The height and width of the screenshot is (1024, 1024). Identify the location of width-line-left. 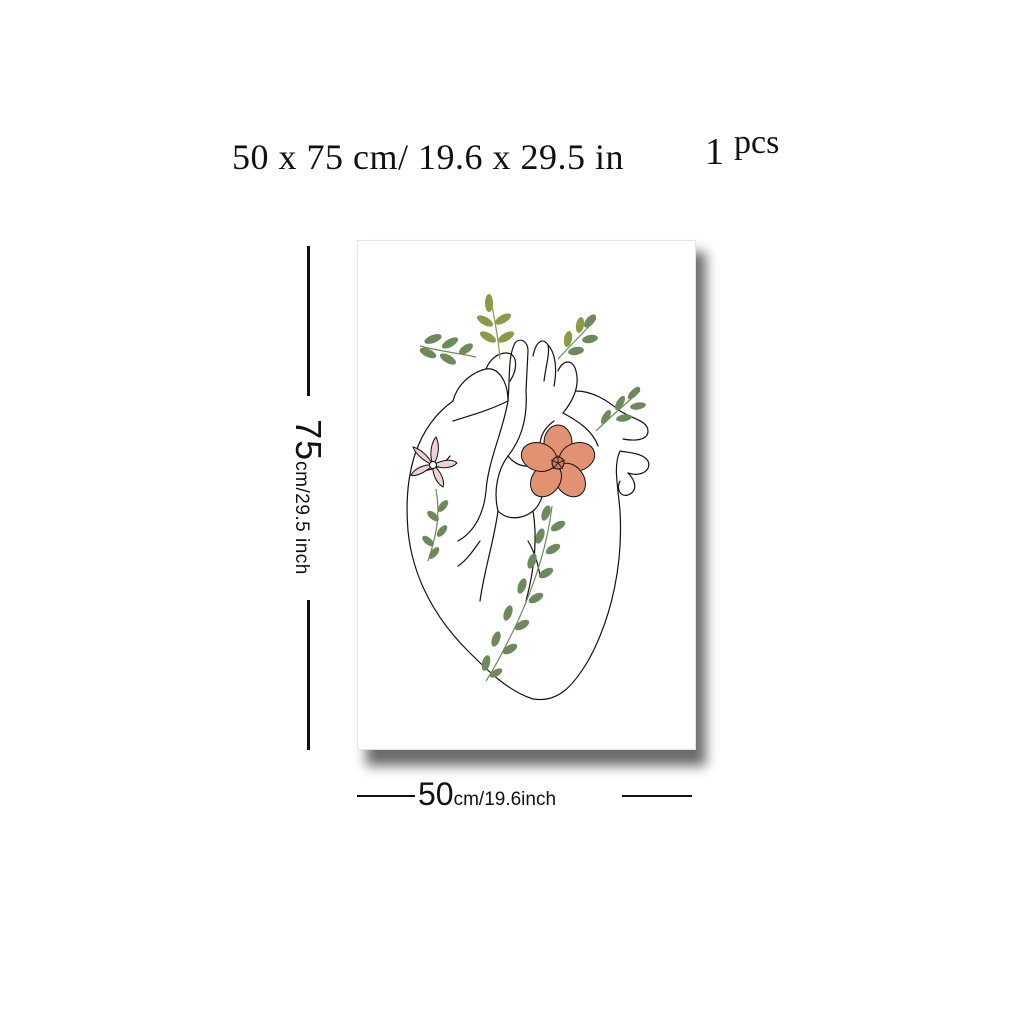
(386, 796).